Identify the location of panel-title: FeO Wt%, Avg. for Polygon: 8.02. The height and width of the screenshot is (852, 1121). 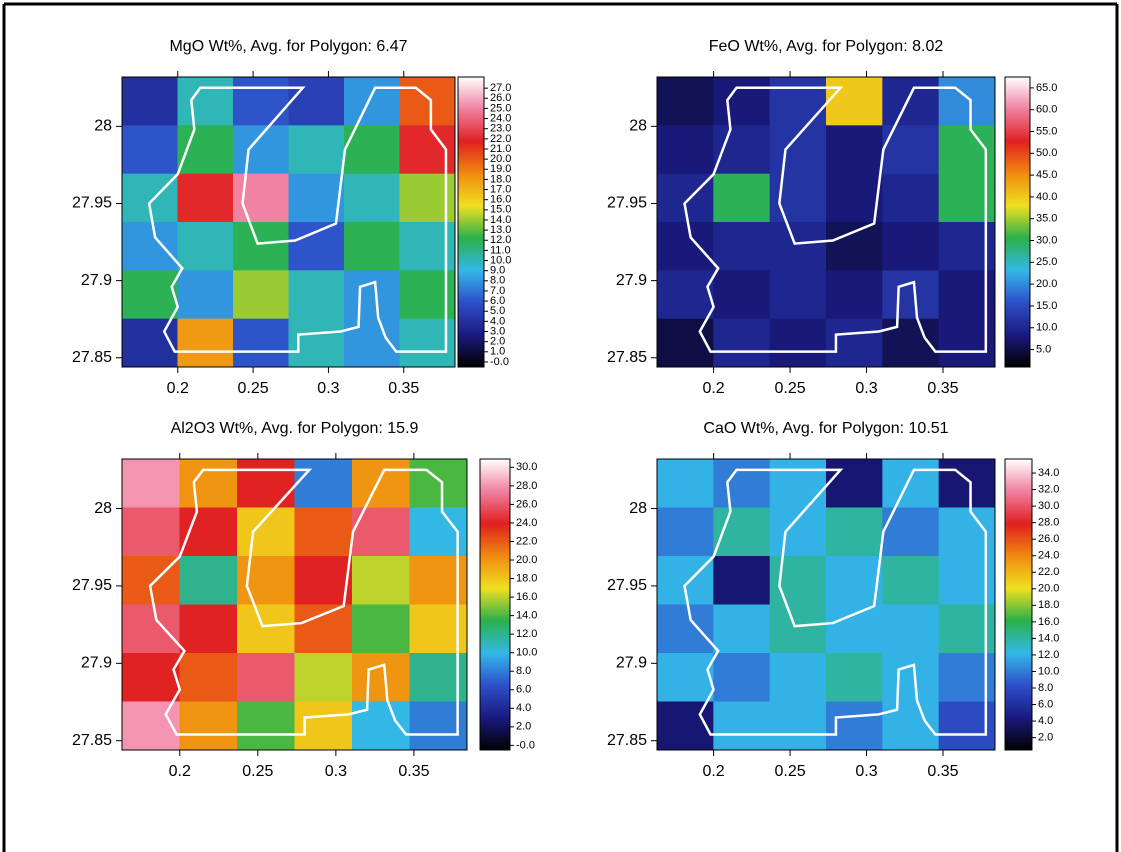
(826, 46).